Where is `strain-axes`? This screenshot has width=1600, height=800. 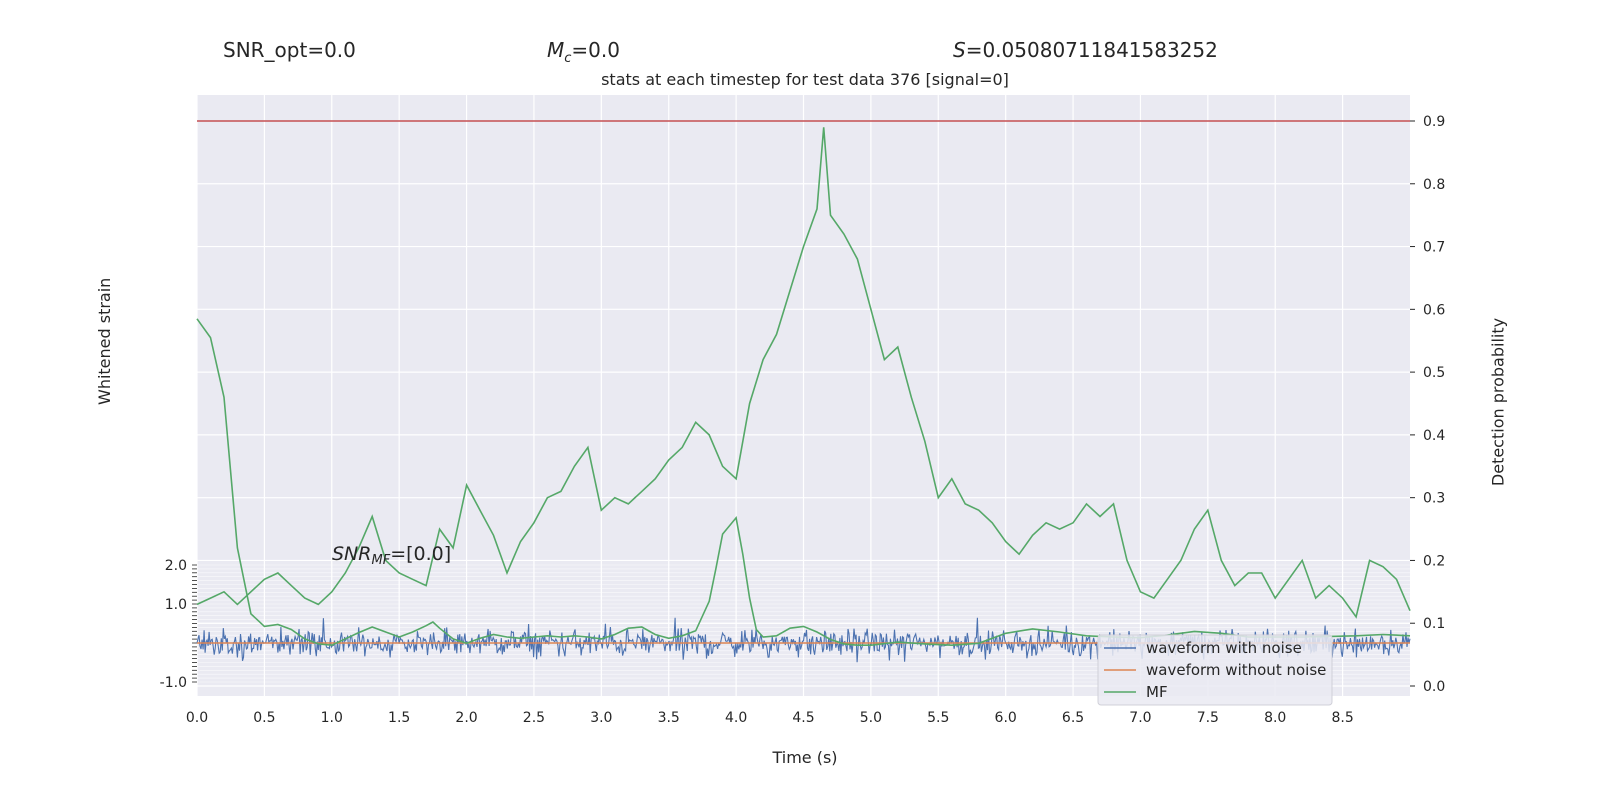
strain-axes is located at coordinates (801, 623).